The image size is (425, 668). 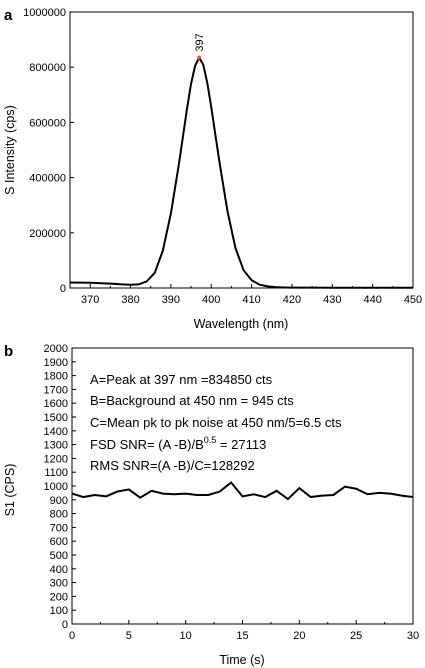 I want to click on panel-b-label: b, so click(x=8, y=351).